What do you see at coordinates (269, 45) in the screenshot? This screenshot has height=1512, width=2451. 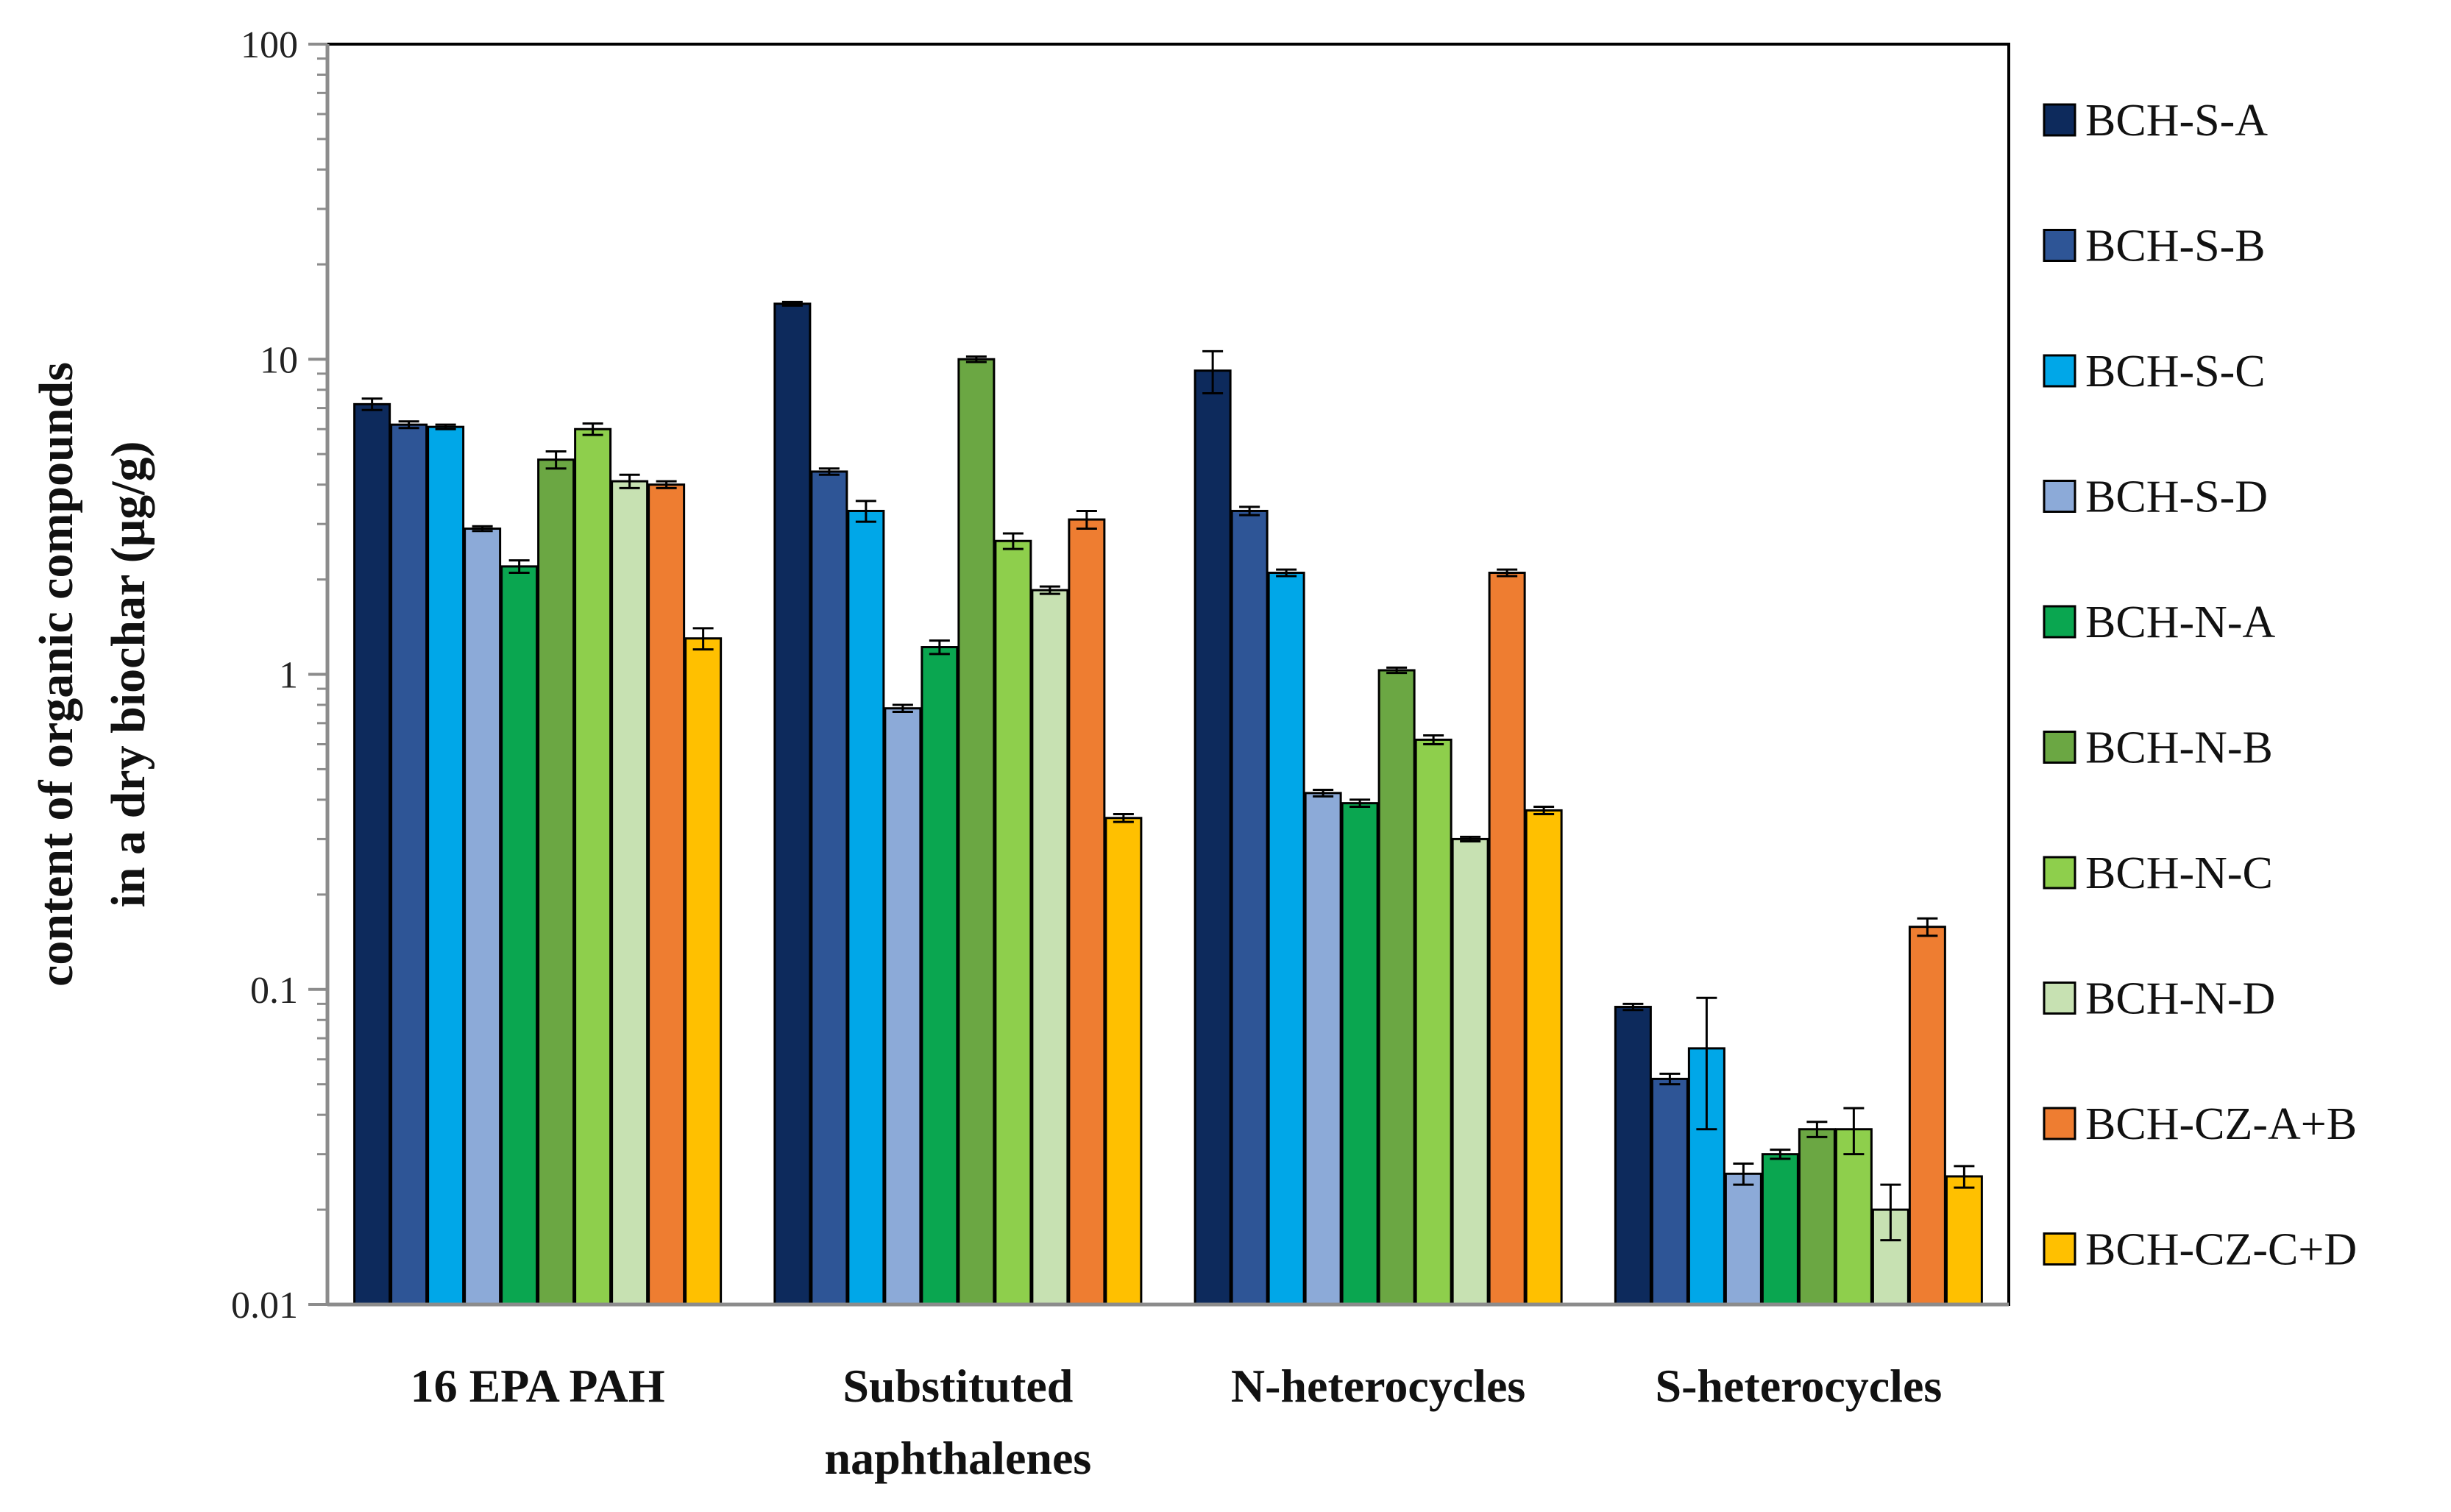 I see `y-tick-label: 100` at bounding box center [269, 45].